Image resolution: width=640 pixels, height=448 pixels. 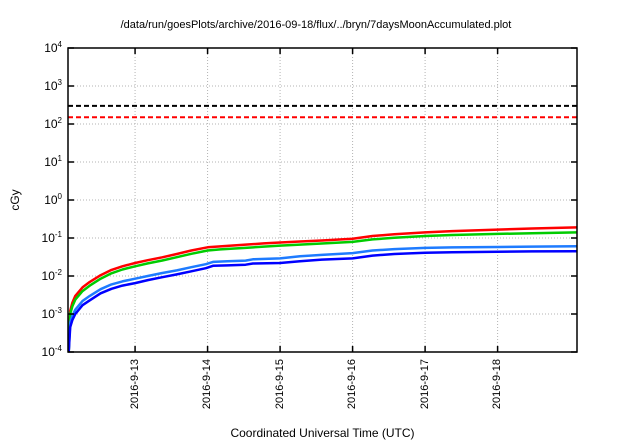 I want to click on y-tick-label: 10⁻², so click(x=51, y=276).